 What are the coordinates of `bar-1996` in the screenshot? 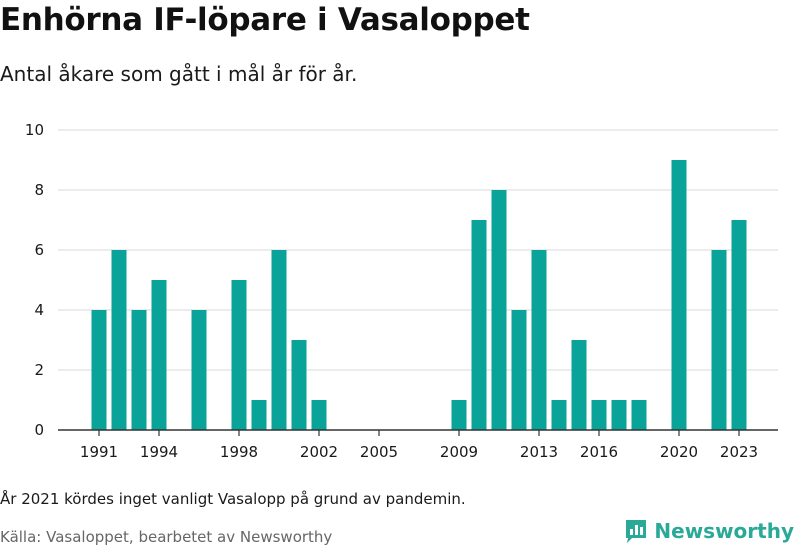 It's located at (199, 370).